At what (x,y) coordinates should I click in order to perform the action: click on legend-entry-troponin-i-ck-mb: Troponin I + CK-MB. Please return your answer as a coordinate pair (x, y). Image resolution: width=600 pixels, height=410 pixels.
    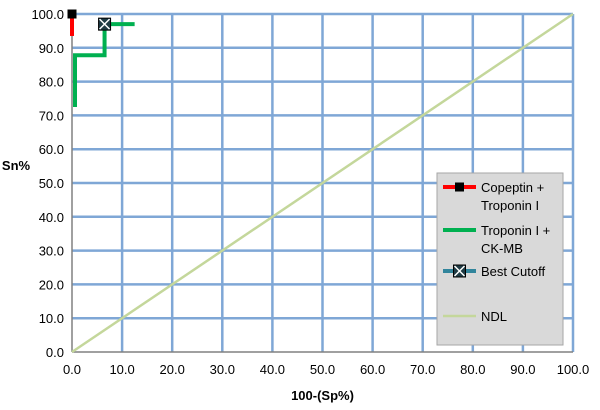
    Looking at the image, I should click on (496, 239).